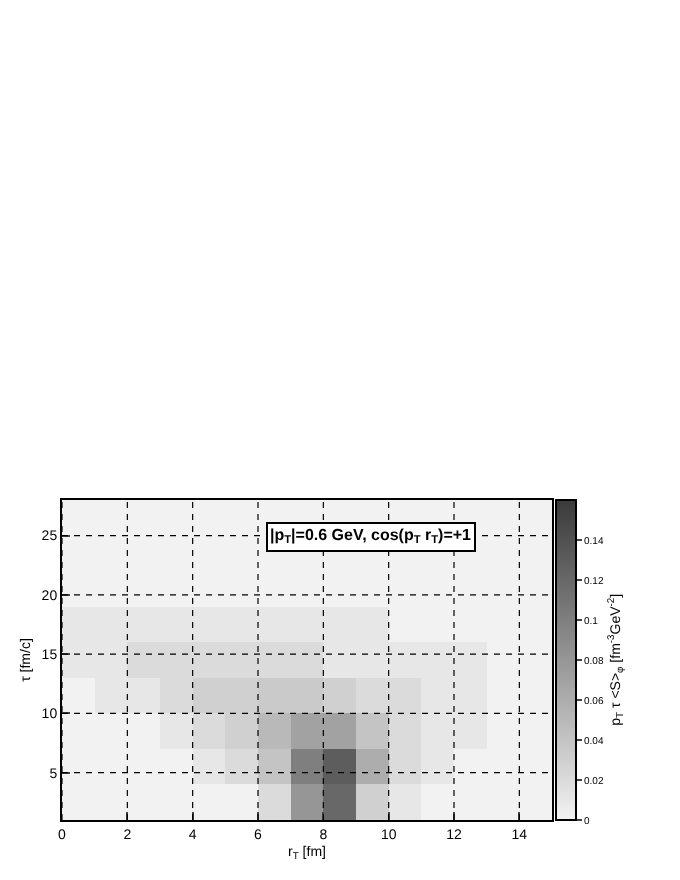 The width and height of the screenshot is (680, 880). I want to click on annotation: |p$_{T}$|=0.6 GeV, cos(p$_{T}$ r$_{T}$)=+1, so click(371, 537).